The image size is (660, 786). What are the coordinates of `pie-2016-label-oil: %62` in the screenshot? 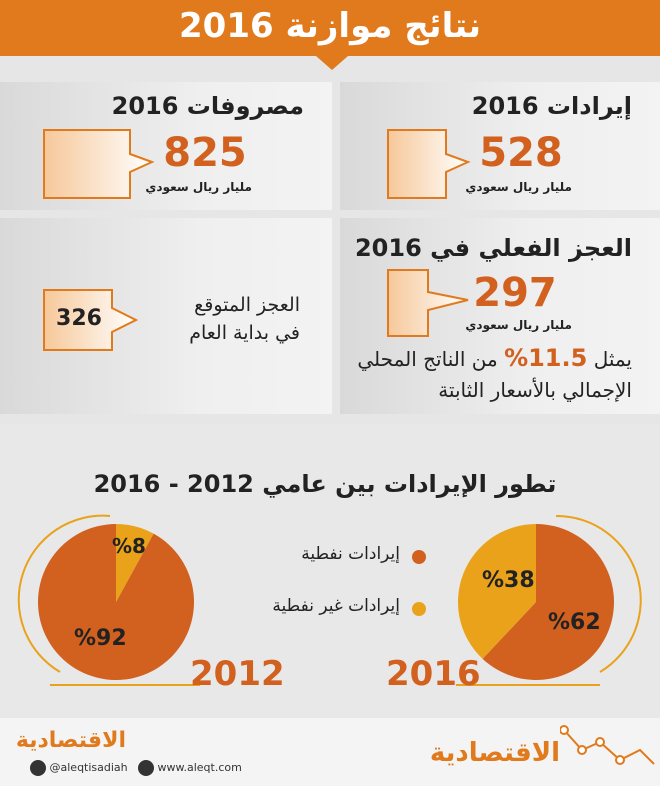 It's located at (574, 622).